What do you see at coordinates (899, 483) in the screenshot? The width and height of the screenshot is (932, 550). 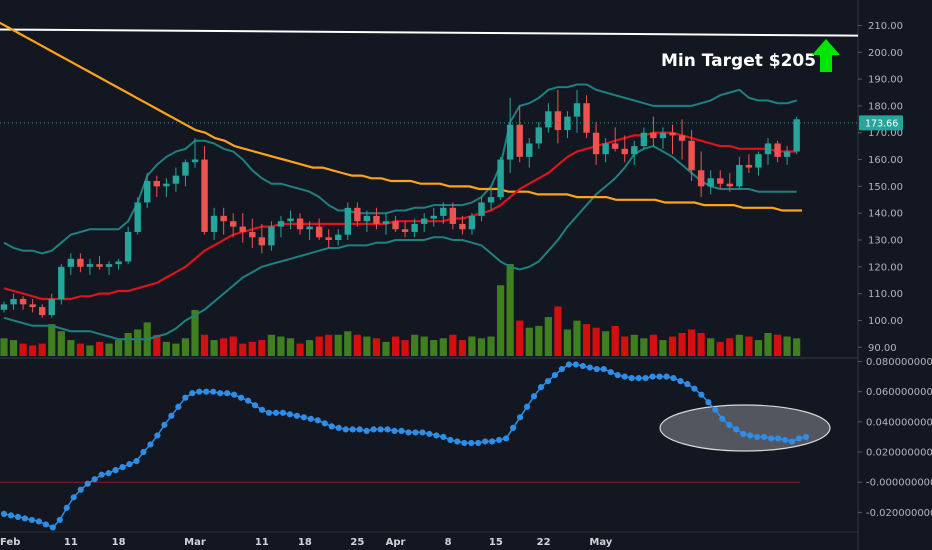 I see `indicator-tick-label: -0.0000000000` at bounding box center [899, 483].